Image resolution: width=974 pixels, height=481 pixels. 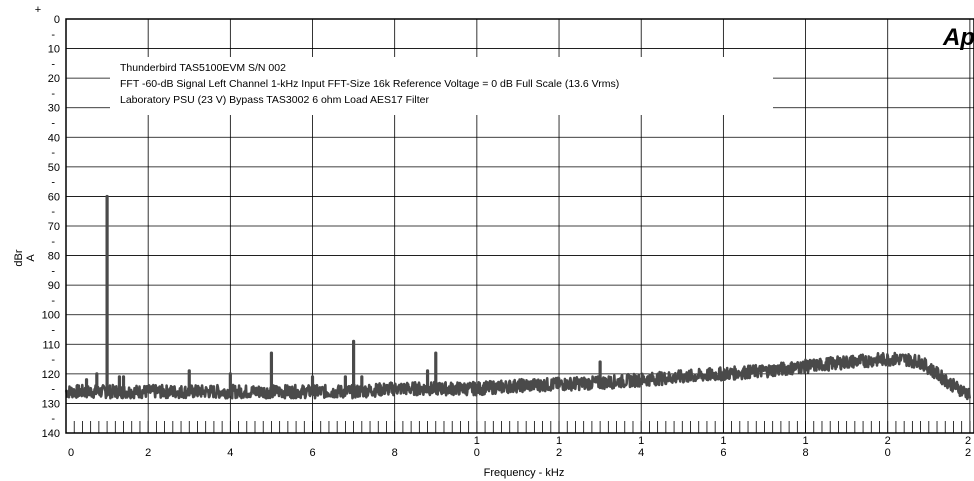 What do you see at coordinates (54, 257) in the screenshot?
I see `y-tick-label: 80` at bounding box center [54, 257].